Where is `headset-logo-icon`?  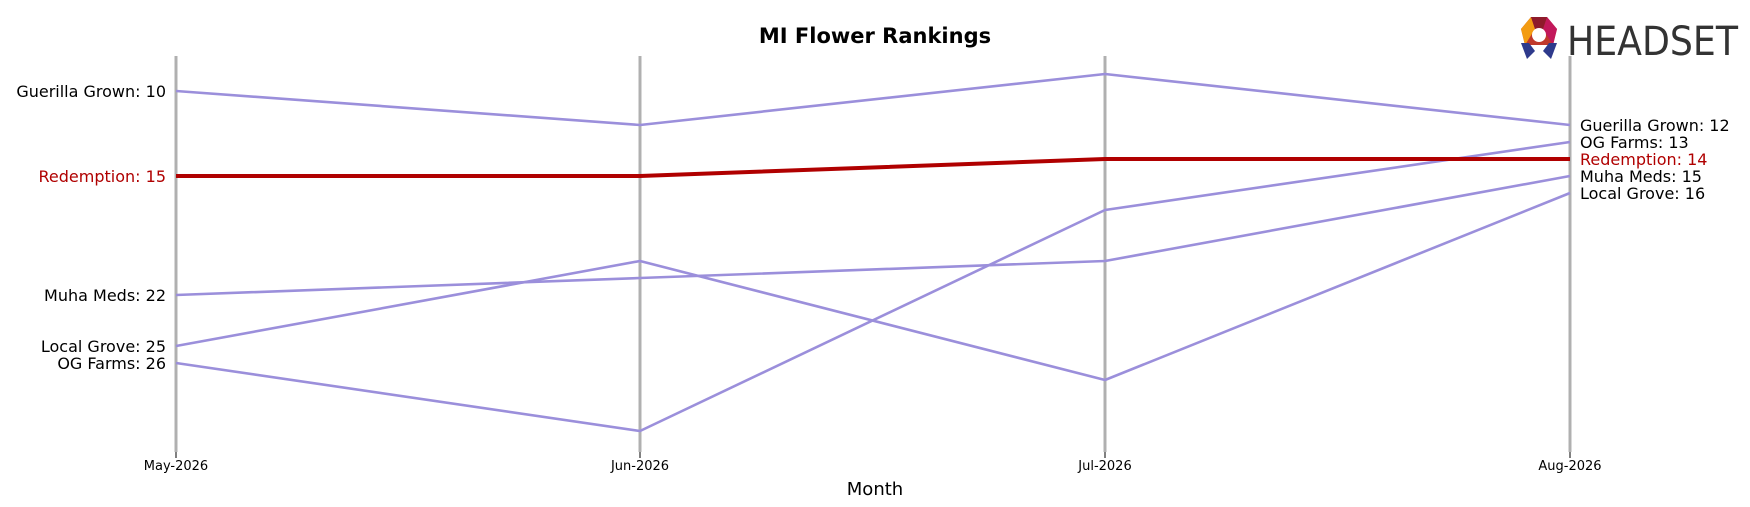 headset-logo-icon is located at coordinates (1539, 38).